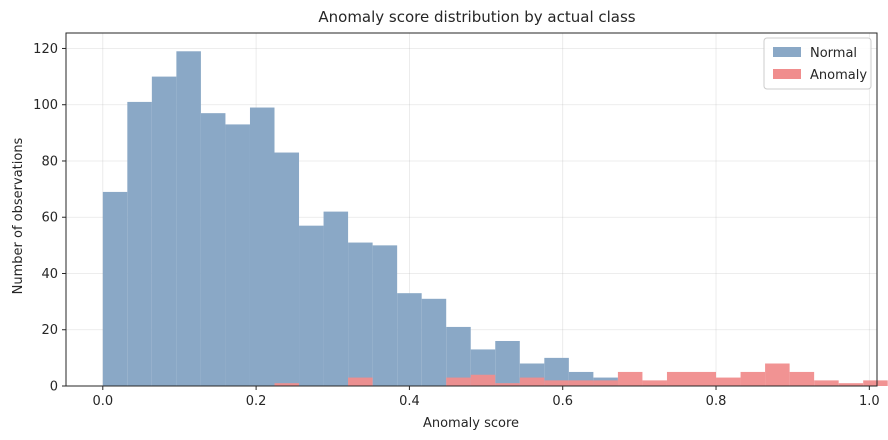 The height and width of the screenshot is (440, 888). Describe the element at coordinates (45, 105) in the screenshot. I see `y-tick-label: 100` at that location.